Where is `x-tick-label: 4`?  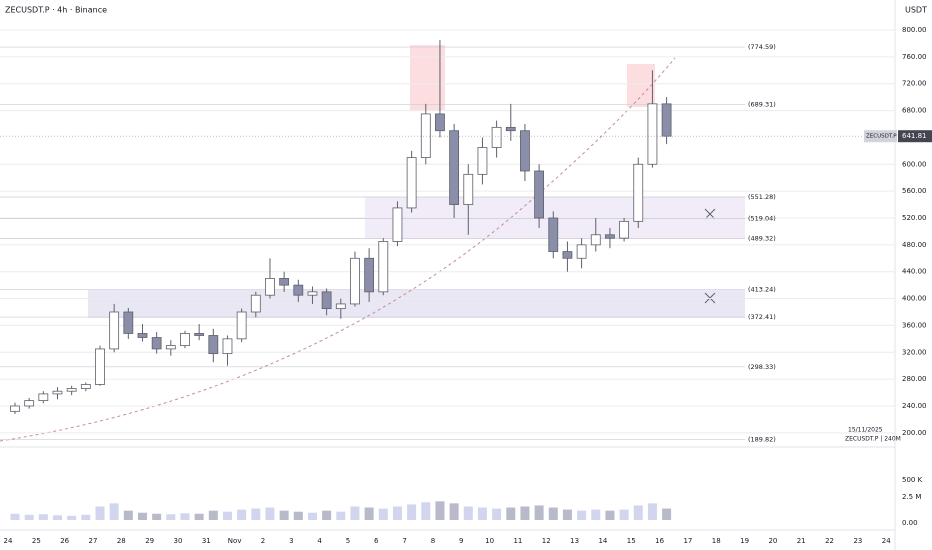
x-tick-label: 4 is located at coordinates (319, 541).